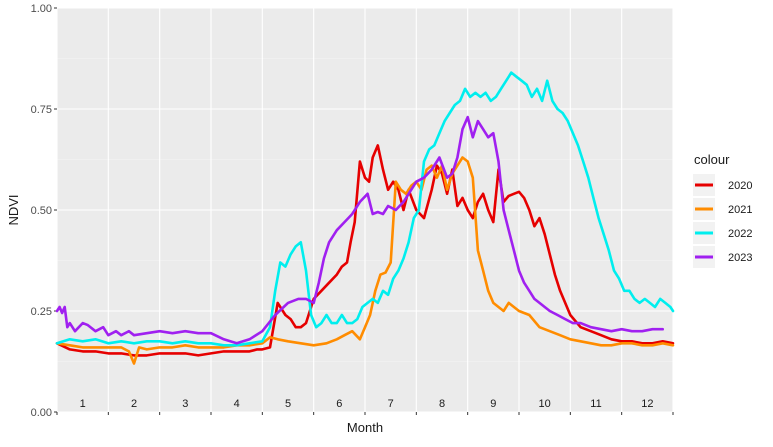 This screenshot has height=447, width=773. I want to click on y-tick-label: 0.75, so click(41, 110).